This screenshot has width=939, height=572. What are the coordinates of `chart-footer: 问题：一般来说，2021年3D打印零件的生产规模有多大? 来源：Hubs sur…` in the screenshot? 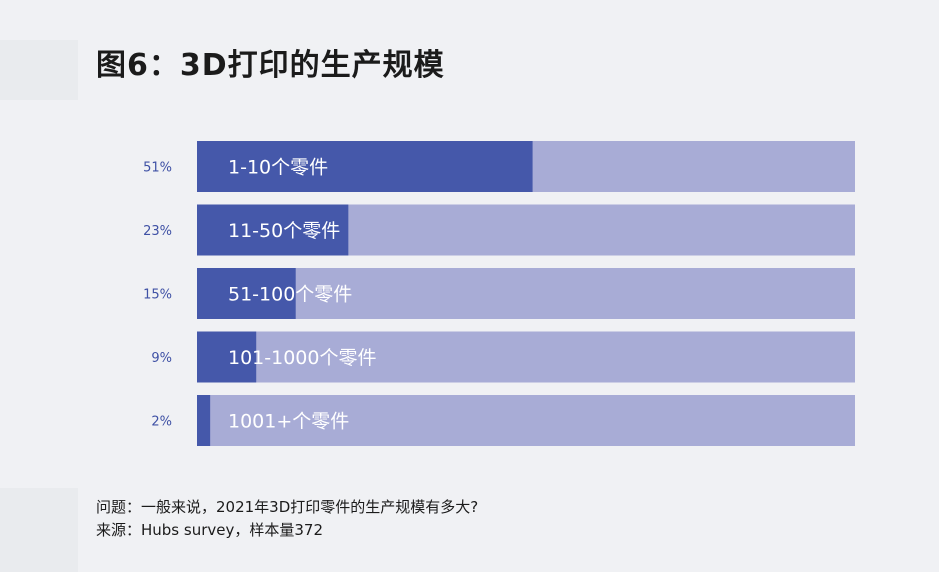 It's located at (287, 519).